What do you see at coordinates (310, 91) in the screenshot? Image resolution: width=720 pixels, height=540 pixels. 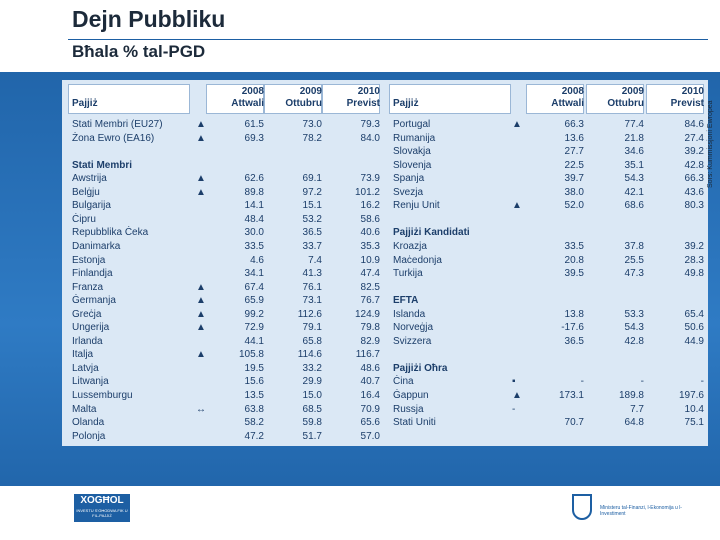 I see `column-year: 2009` at bounding box center [310, 91].